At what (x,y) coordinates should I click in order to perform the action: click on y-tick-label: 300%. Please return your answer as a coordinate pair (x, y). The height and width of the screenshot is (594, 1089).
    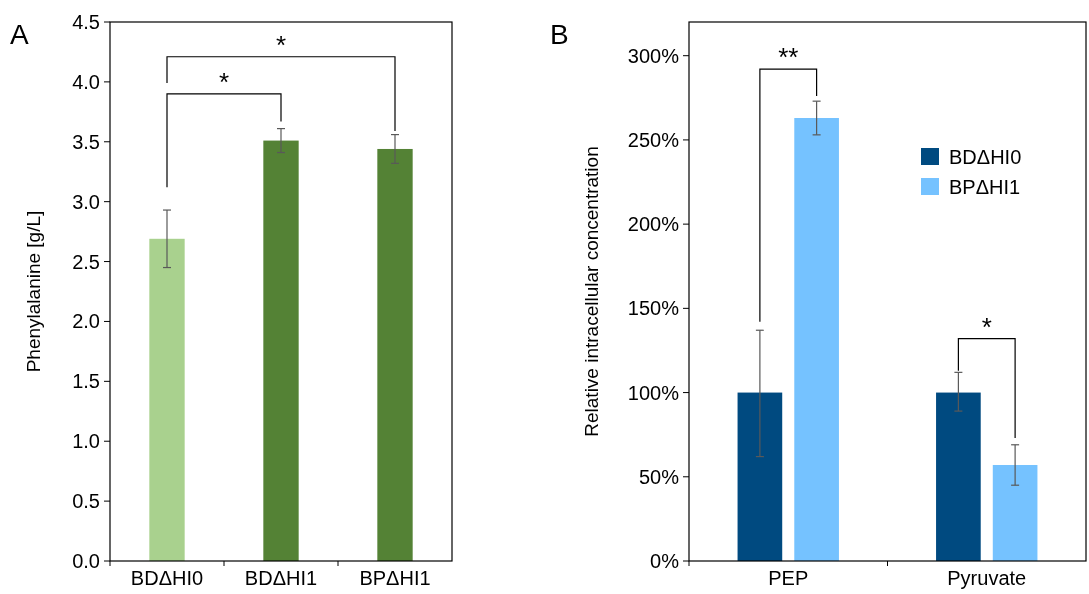
    Looking at the image, I should click on (653, 55).